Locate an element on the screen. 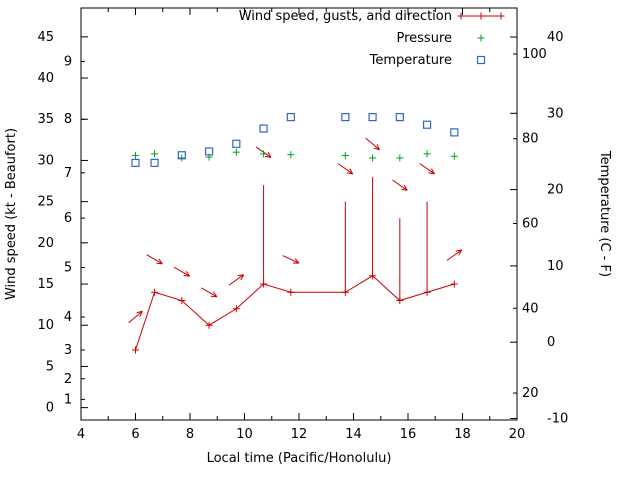 This screenshot has width=640, height=480. kt-tick-label: 25 is located at coordinates (45, 202).